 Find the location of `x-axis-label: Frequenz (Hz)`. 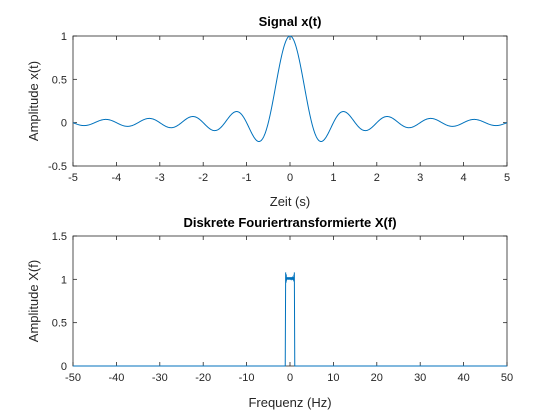

x-axis-label: Frequenz (Hz) is located at coordinates (289, 402).